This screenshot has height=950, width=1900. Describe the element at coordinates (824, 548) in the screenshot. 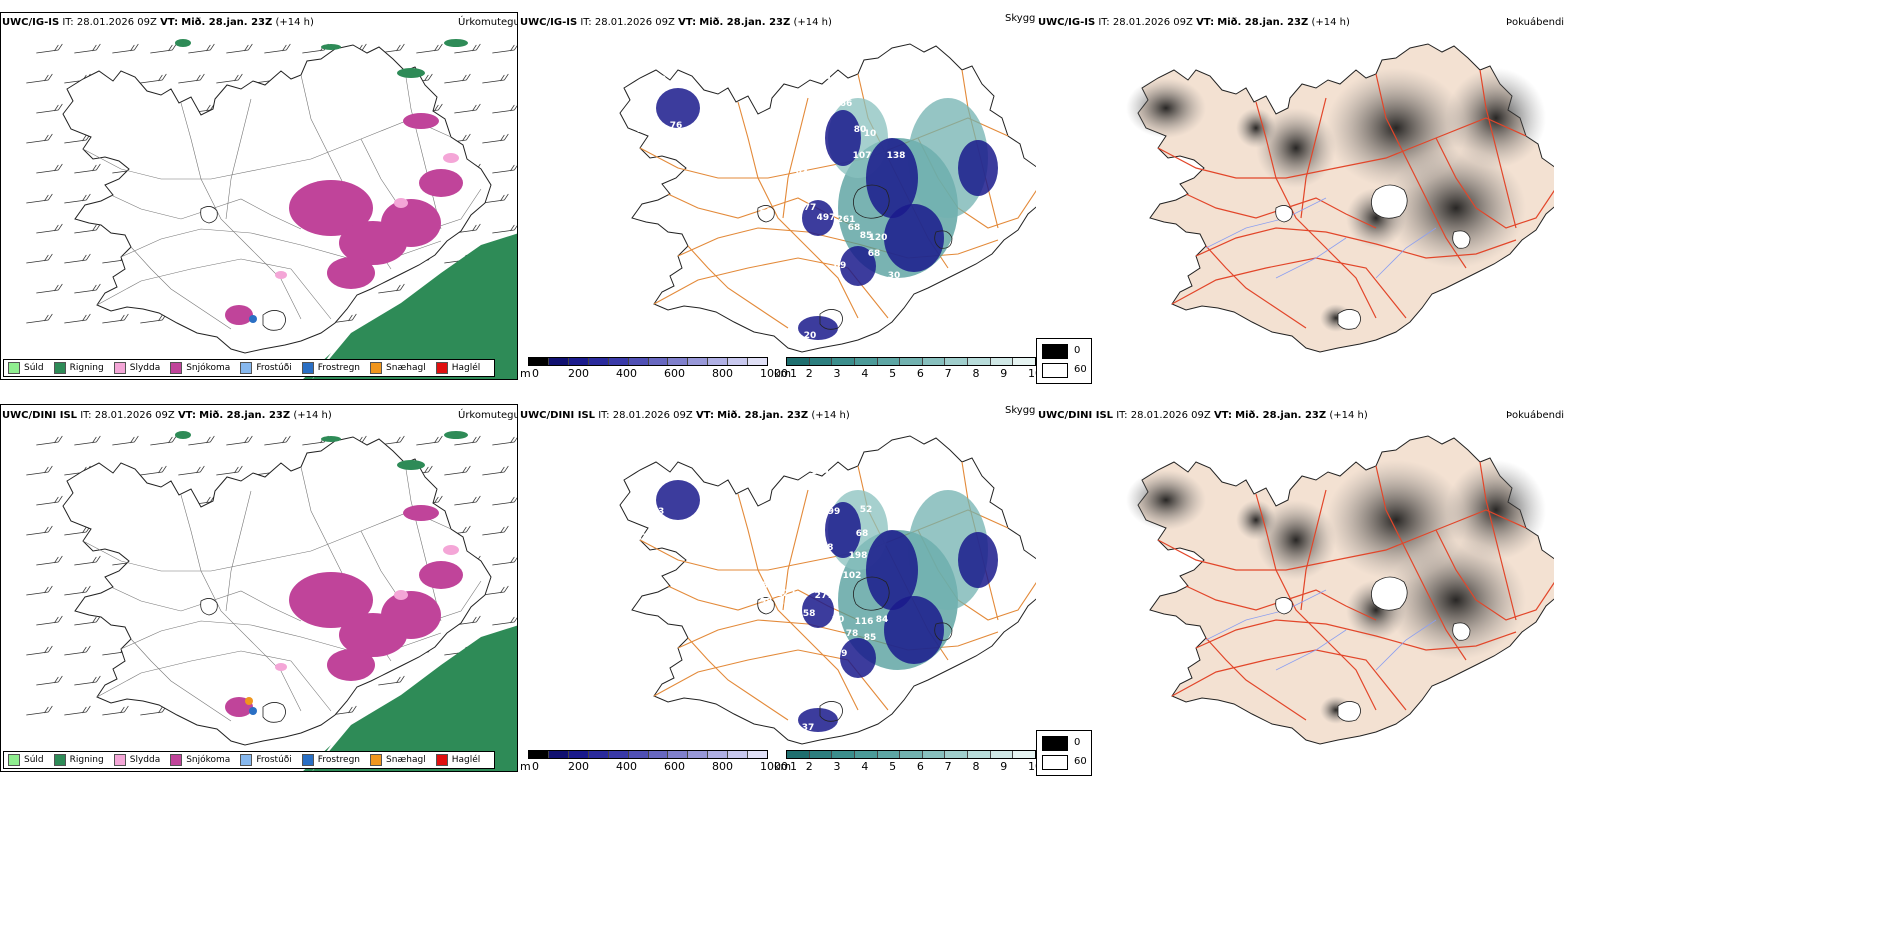

I see `visibility-value-label: 858` at that location.